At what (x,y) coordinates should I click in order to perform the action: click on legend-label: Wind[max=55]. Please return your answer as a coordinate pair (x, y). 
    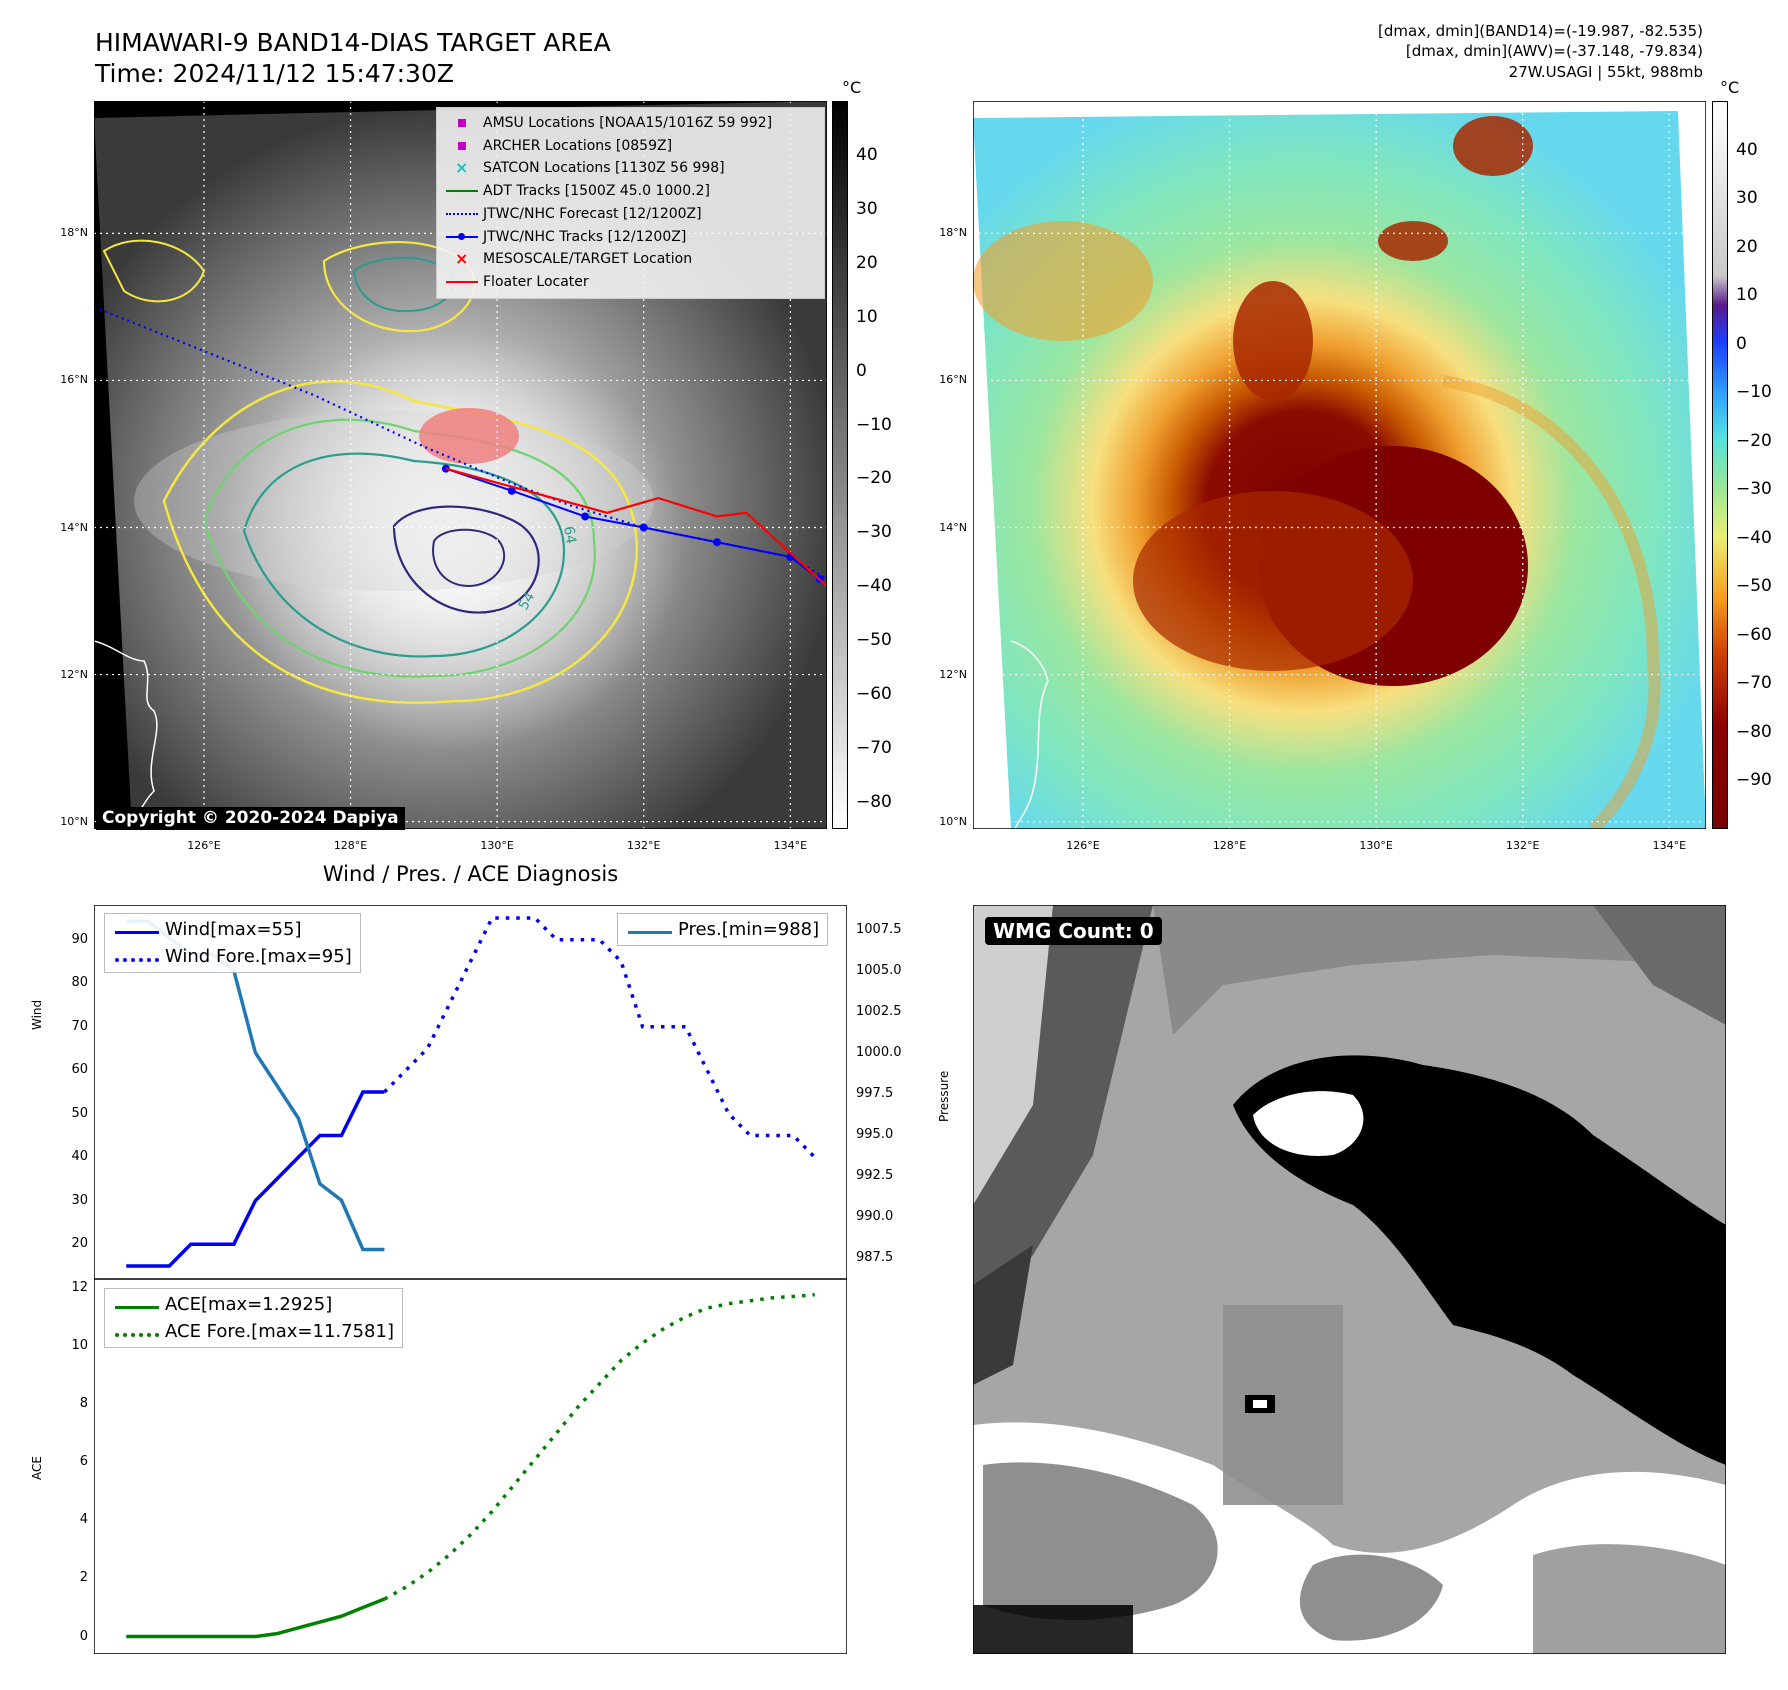
    Looking at the image, I should click on (233, 929).